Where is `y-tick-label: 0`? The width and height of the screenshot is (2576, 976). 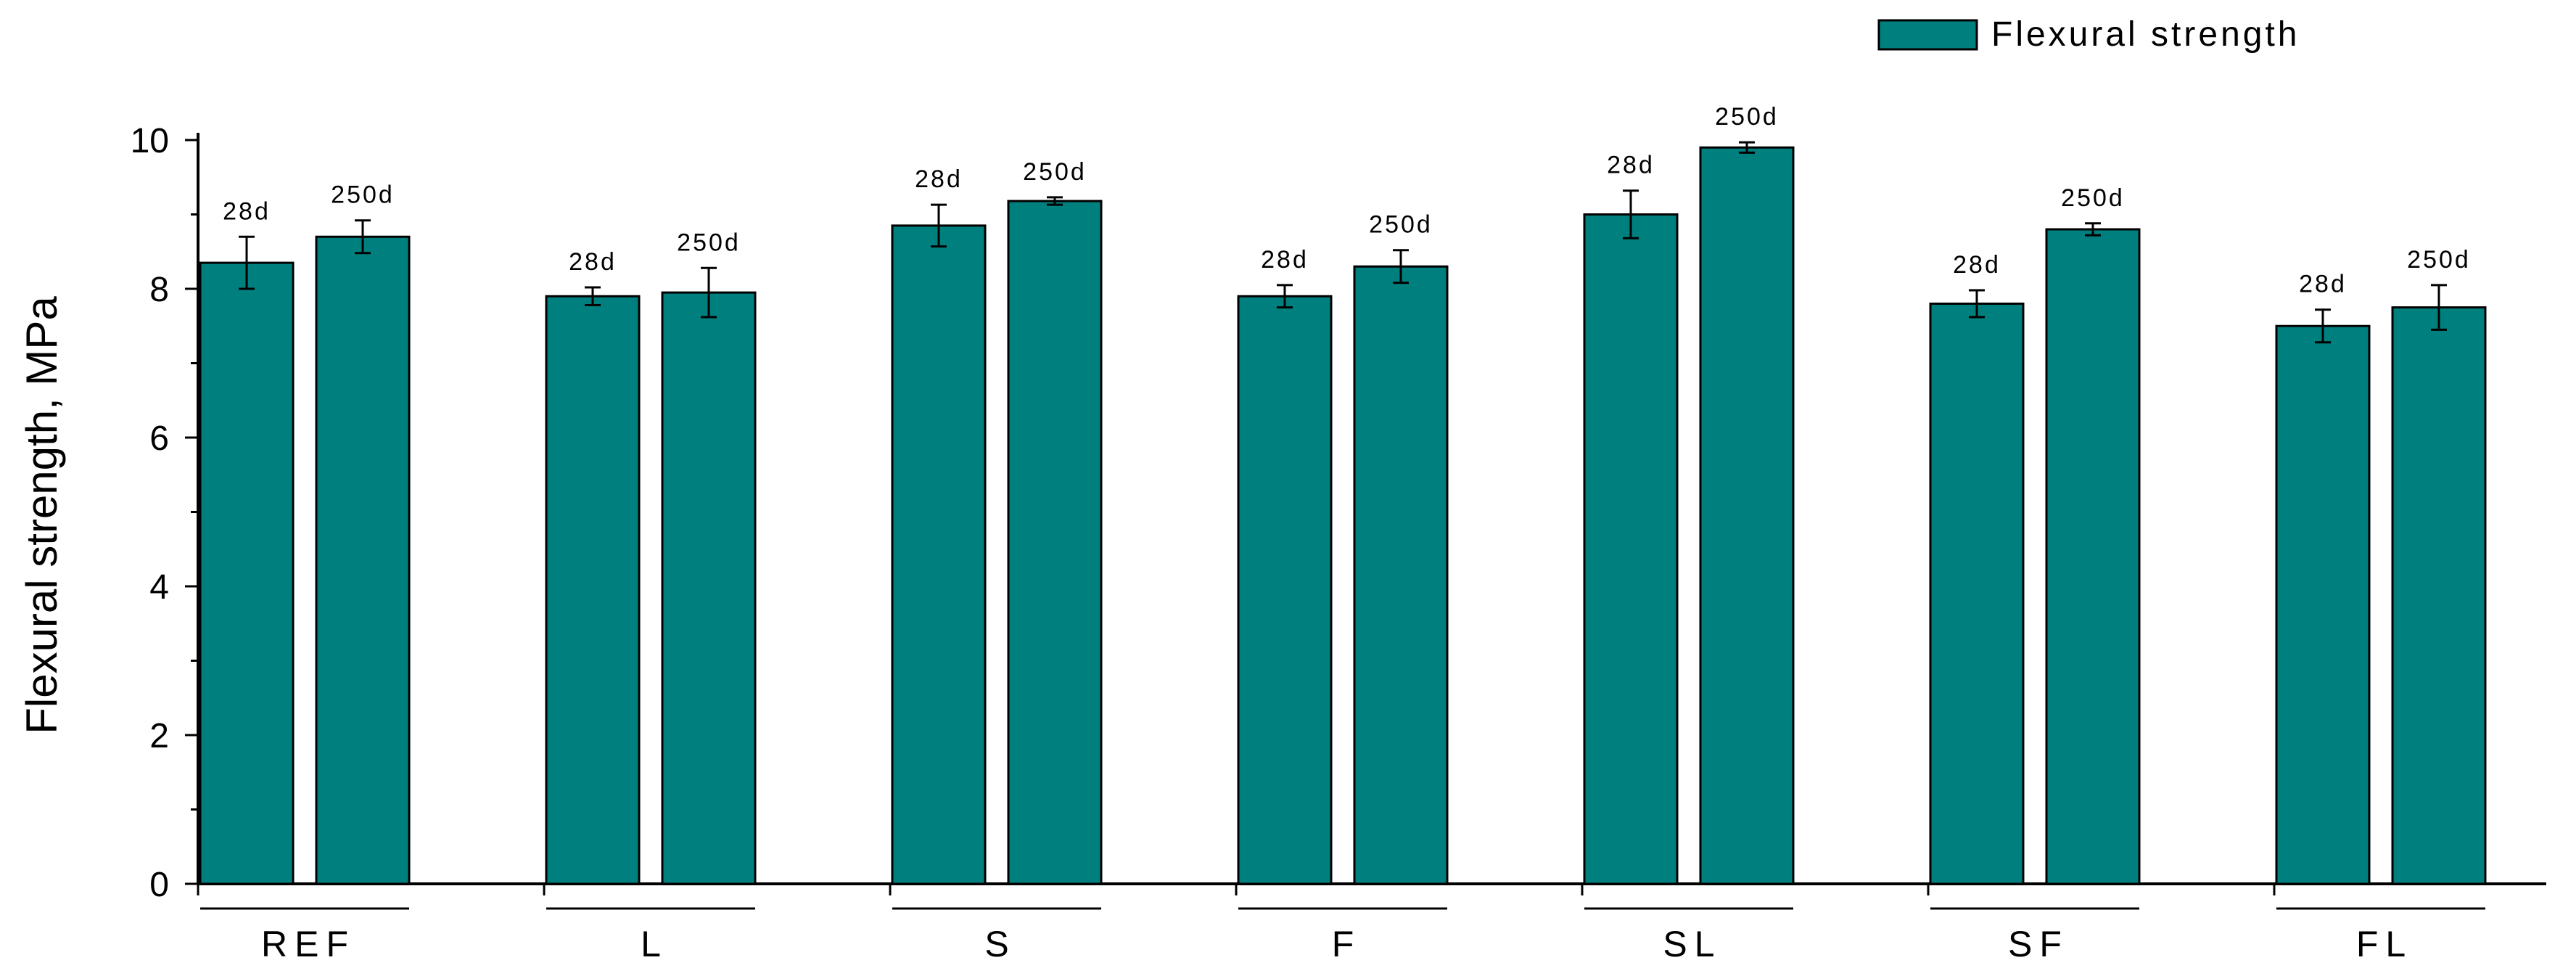
y-tick-label: 0 is located at coordinates (159, 885).